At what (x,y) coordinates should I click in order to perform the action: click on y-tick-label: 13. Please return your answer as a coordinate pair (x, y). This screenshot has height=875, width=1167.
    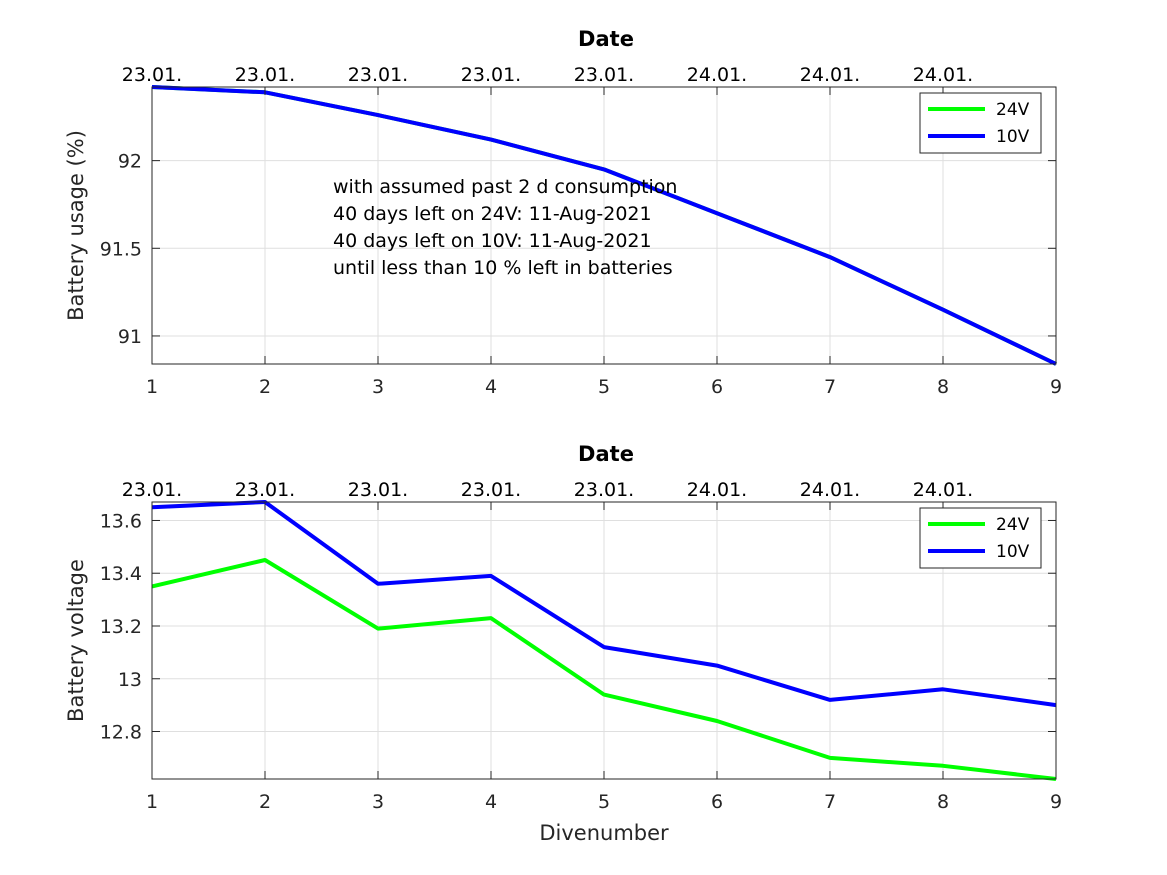
    Looking at the image, I should click on (130, 680).